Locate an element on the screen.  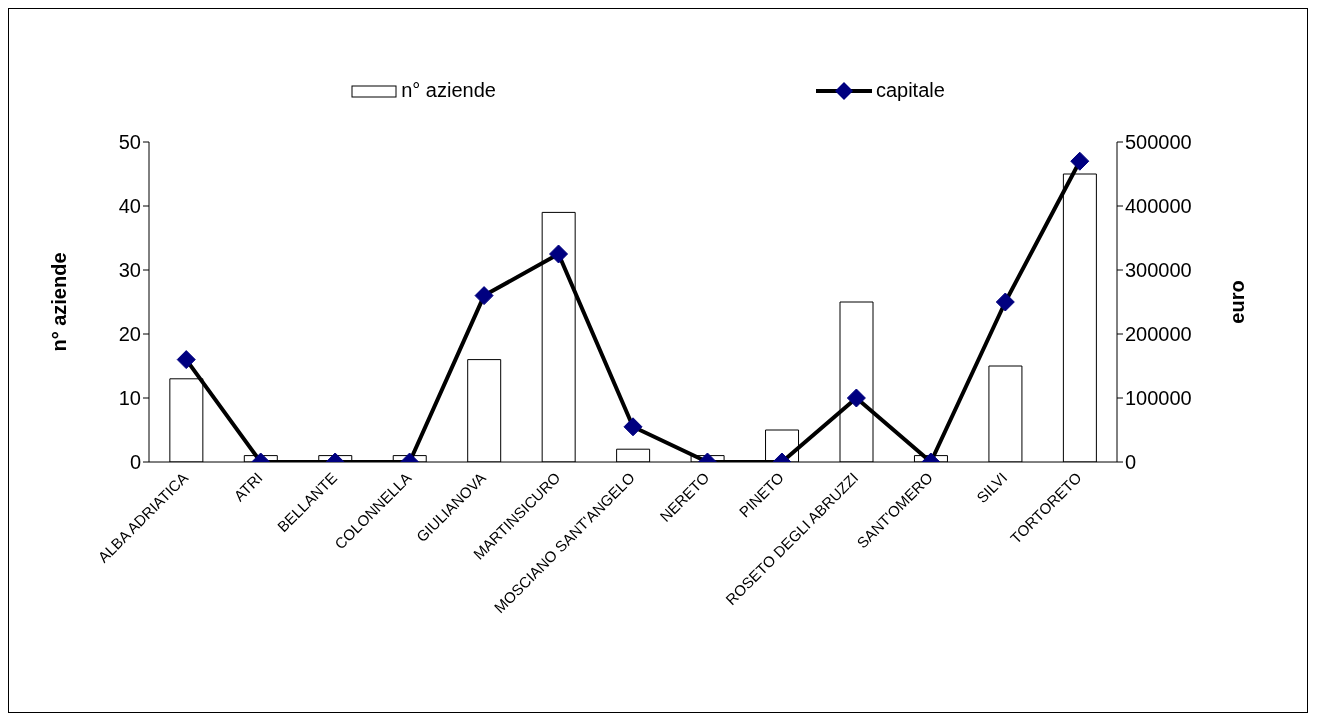
y2-tick-label: 300000 is located at coordinates (1158, 270).